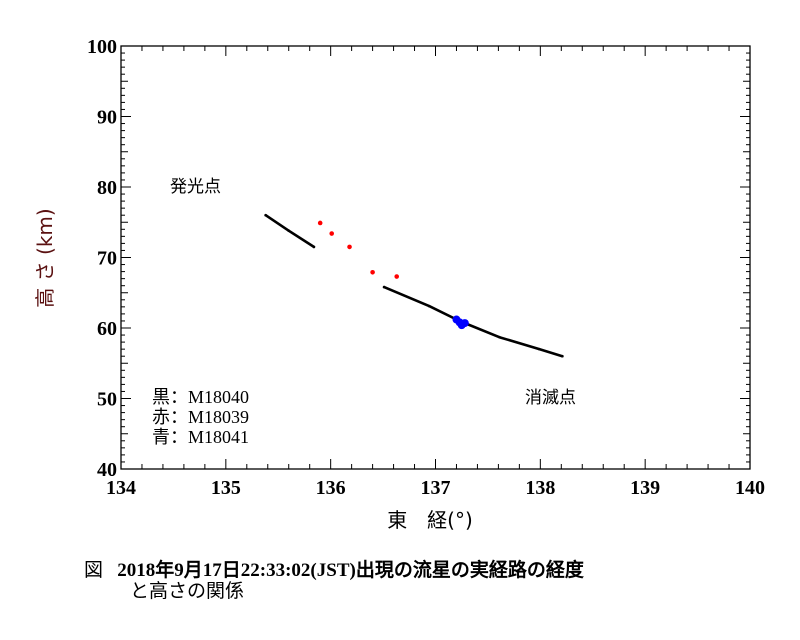 This screenshot has width=800, height=640. I want to click on caption-line1: 2018年9月17日22:33:02(JST)出現の流星の実経路の経度, so click(350, 570).